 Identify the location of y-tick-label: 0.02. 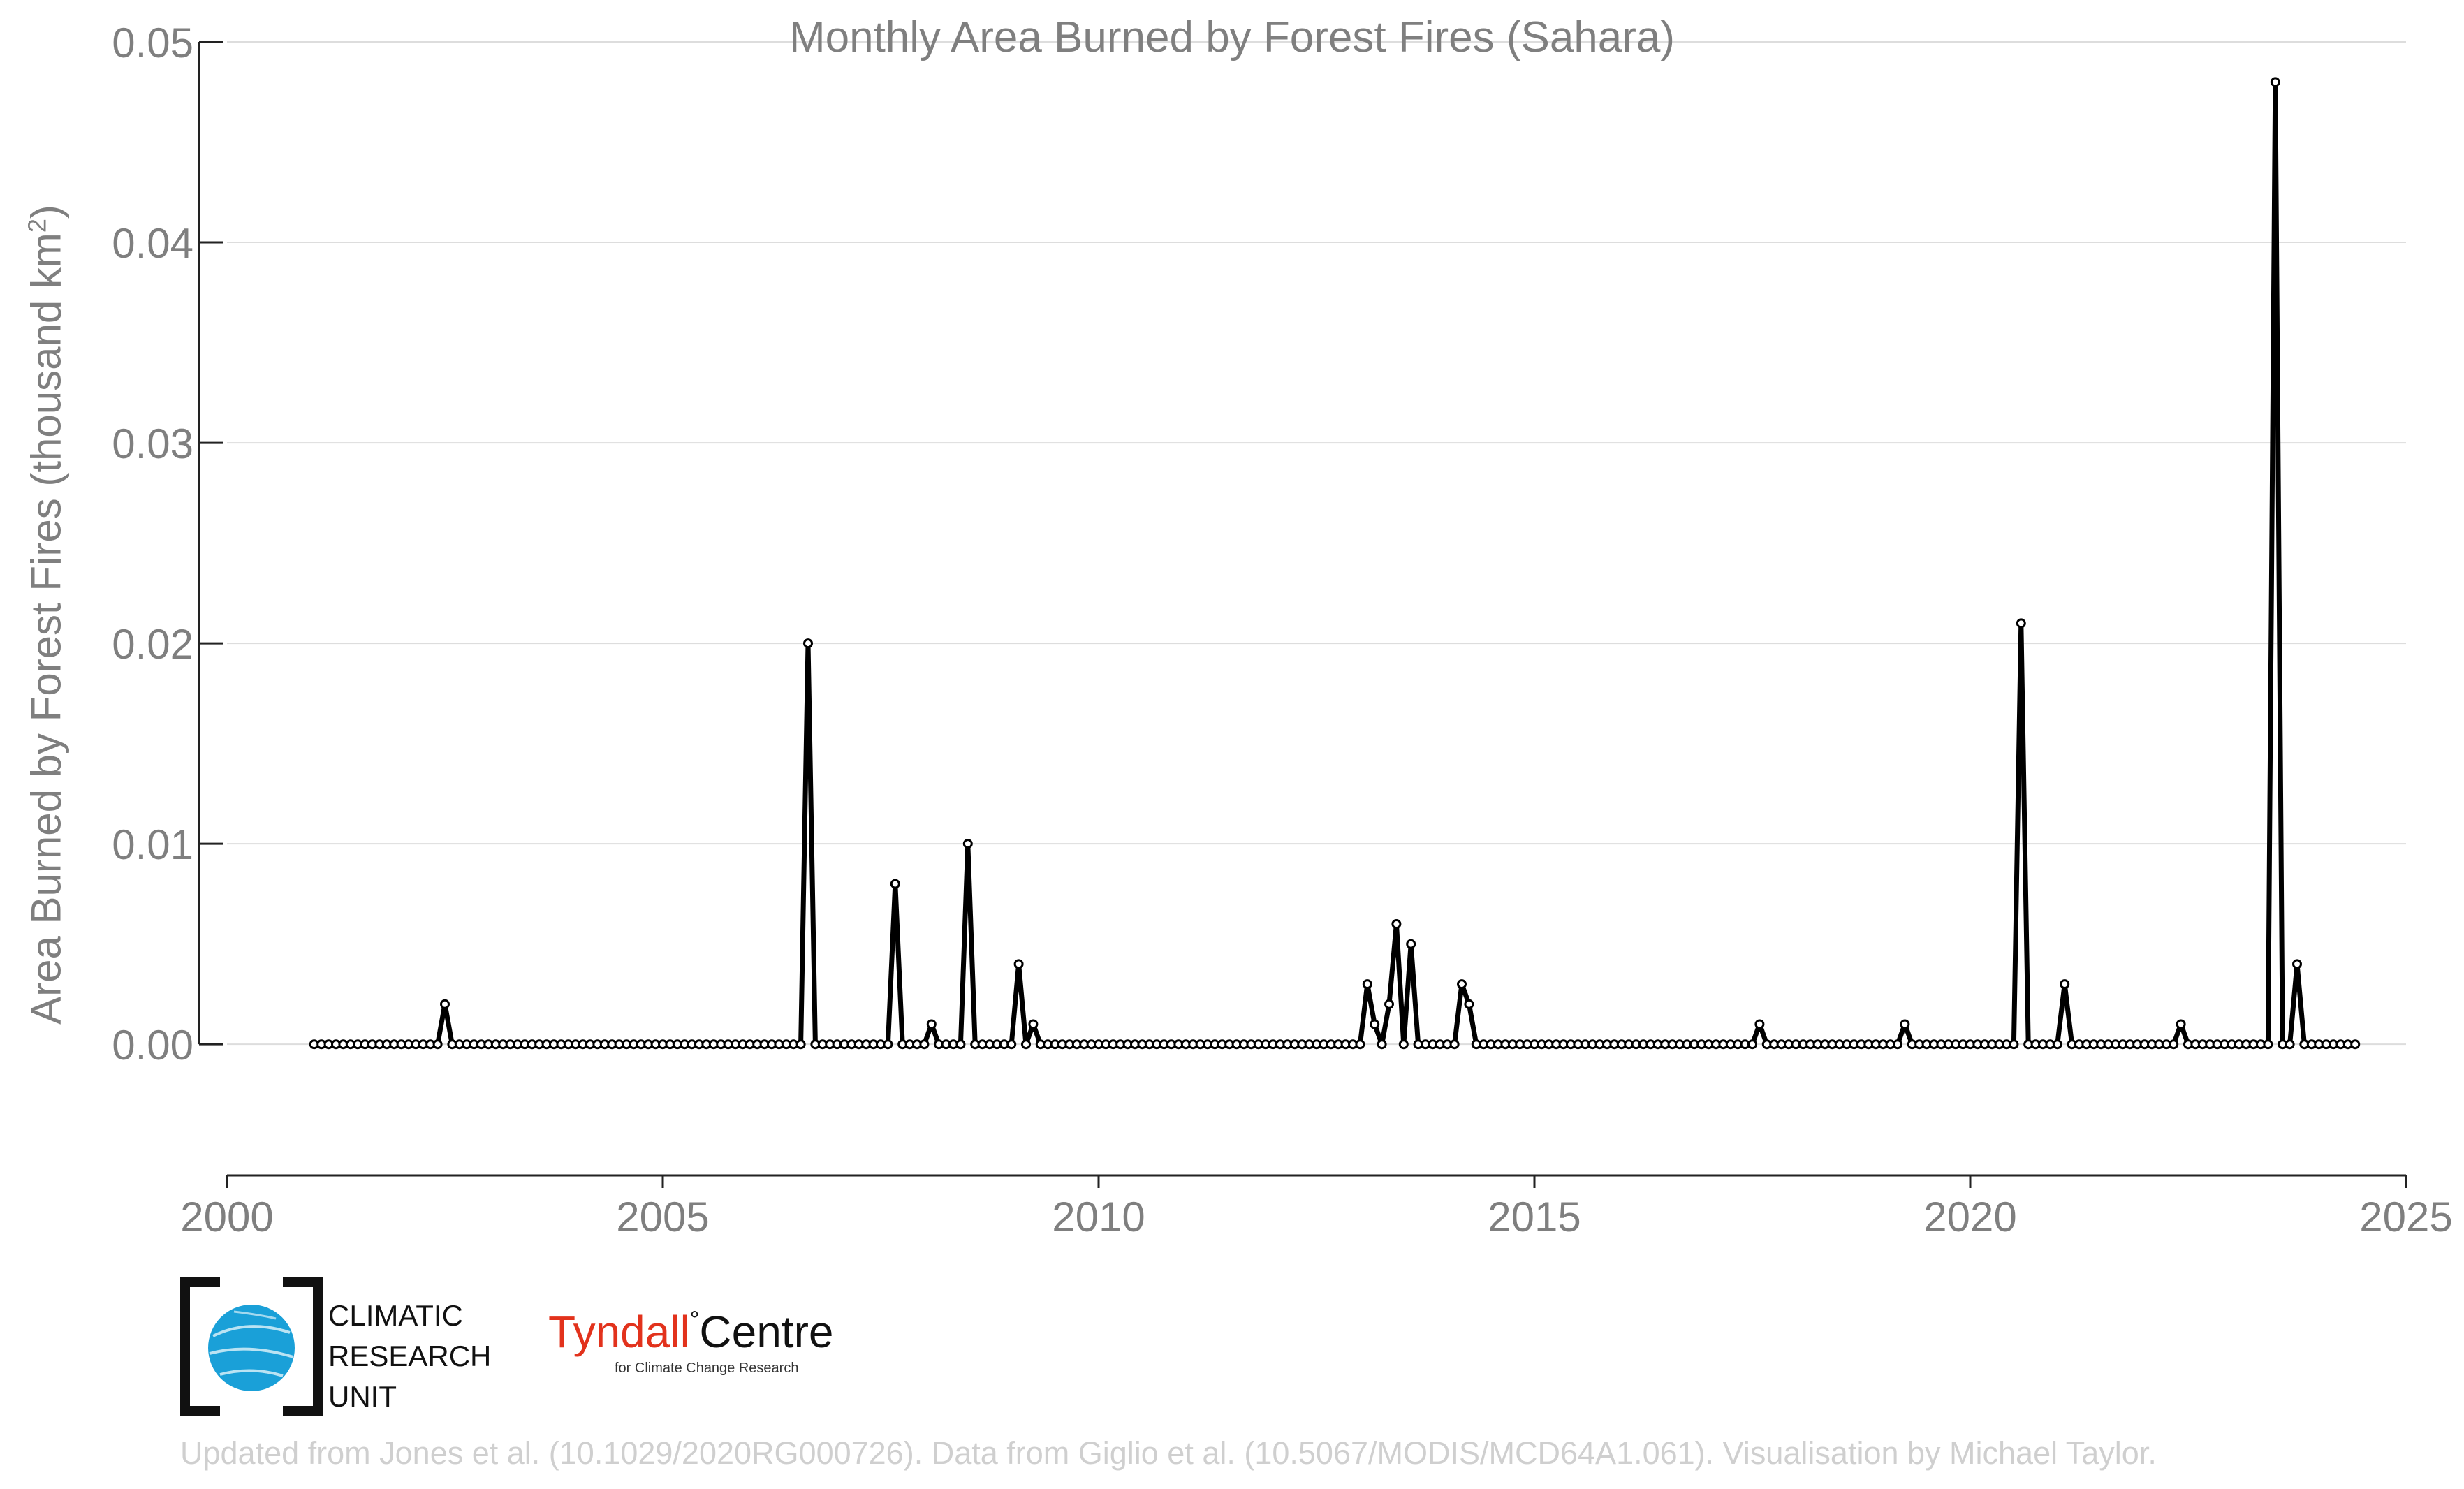
(152, 644).